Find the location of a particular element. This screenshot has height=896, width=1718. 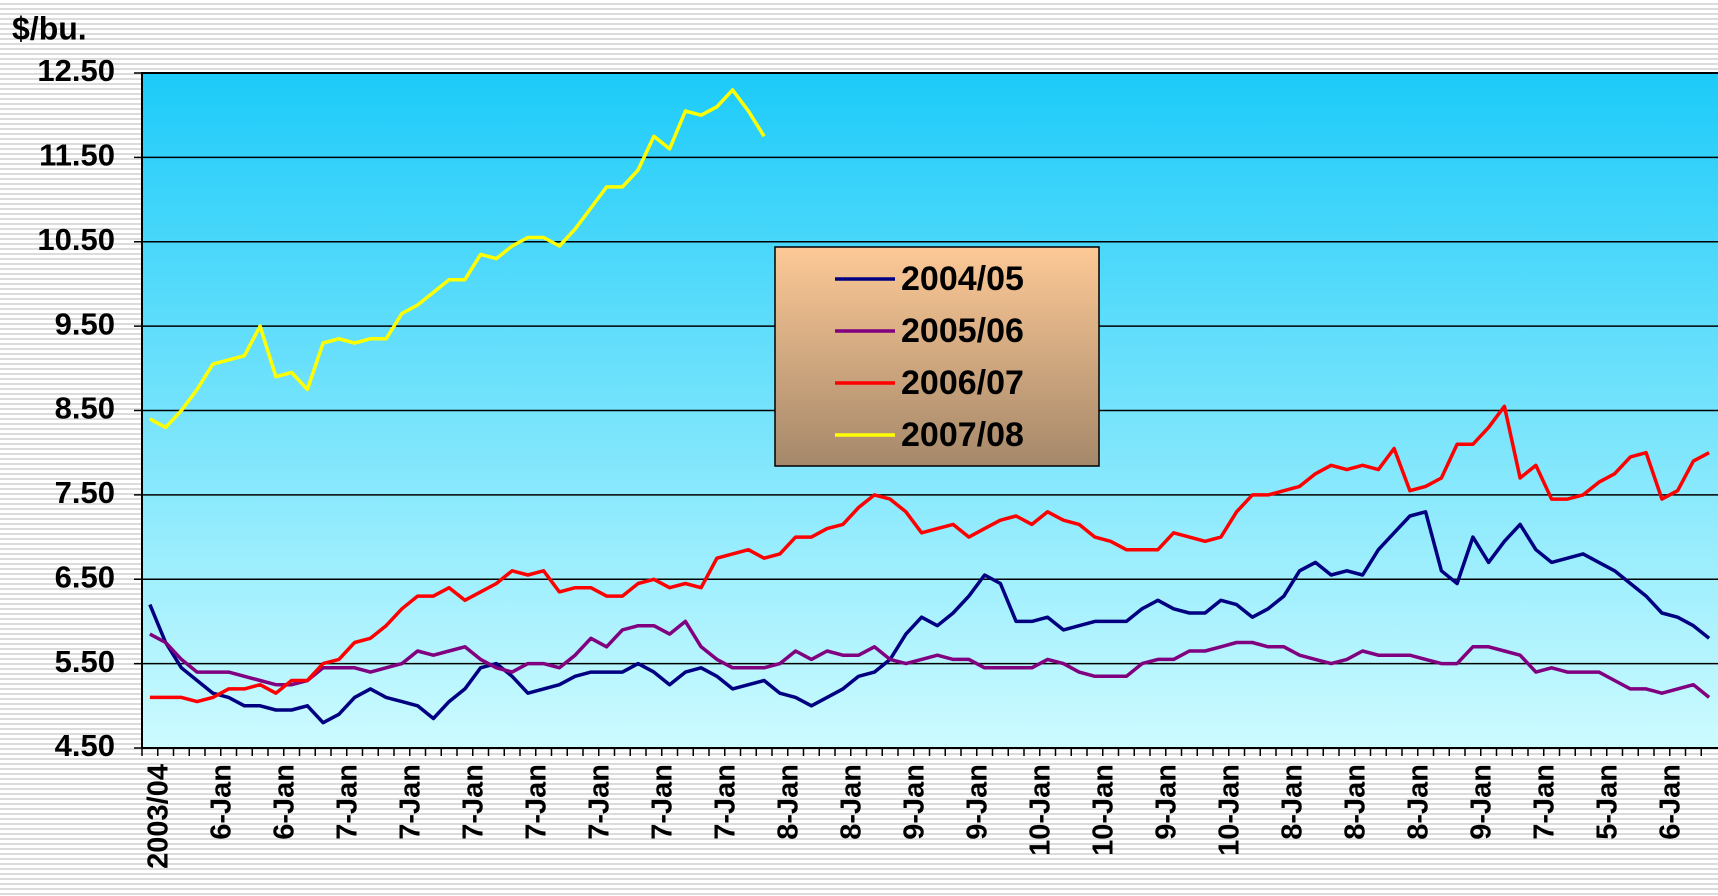

x-tick-label: 5-Jan is located at coordinates (1608, 802).